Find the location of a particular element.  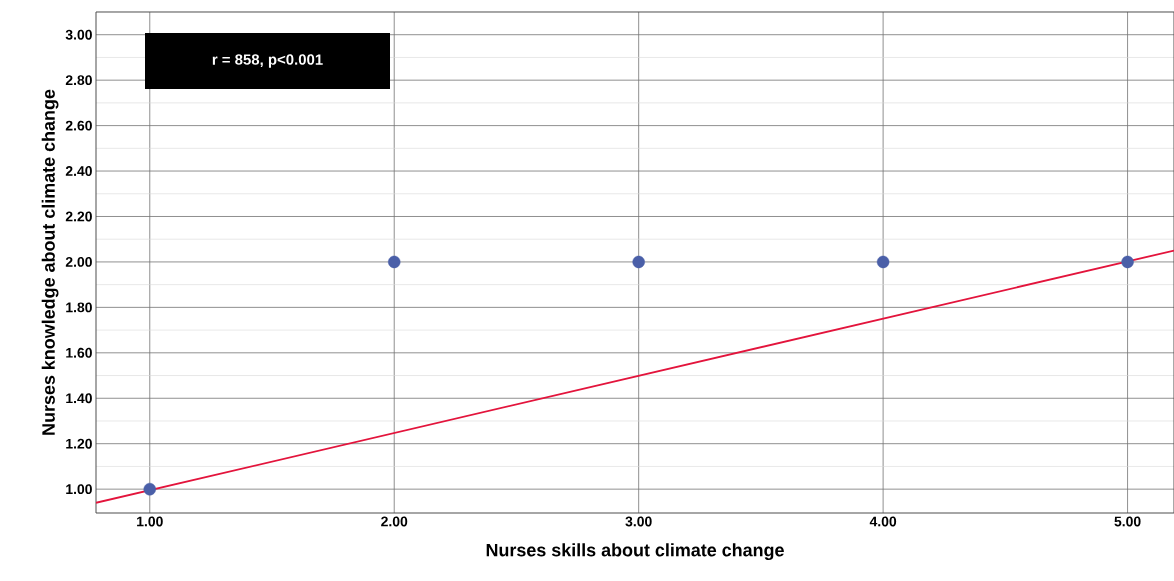

y-axis-title: Nurses knowledge about climate change is located at coordinates (50, 262).